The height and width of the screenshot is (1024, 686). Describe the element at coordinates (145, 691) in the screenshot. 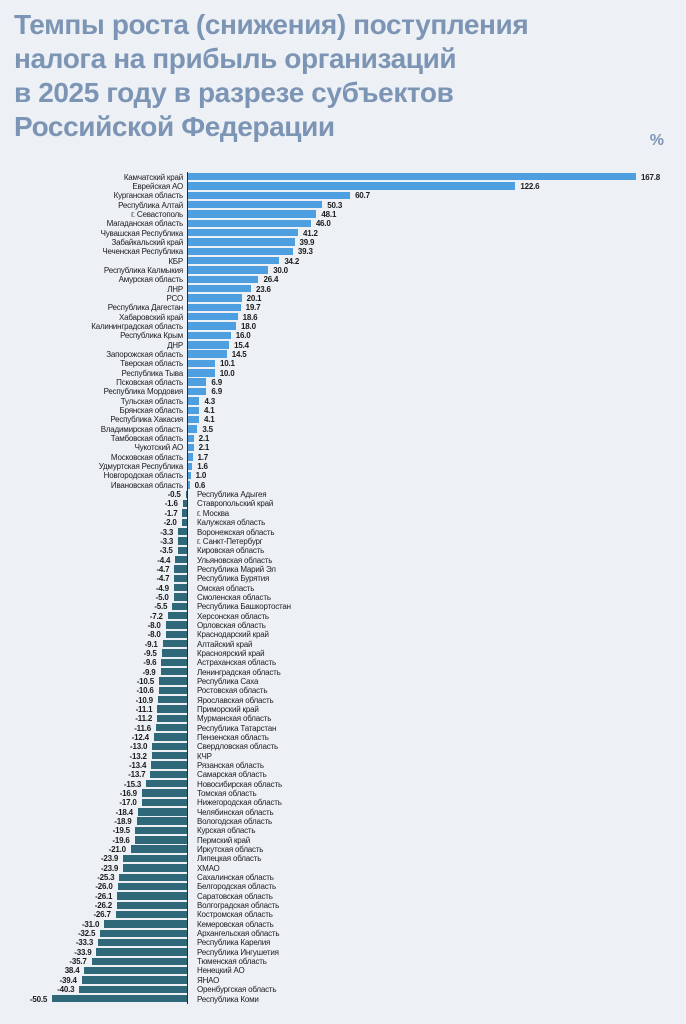

I see `value-label: -10.6` at that location.